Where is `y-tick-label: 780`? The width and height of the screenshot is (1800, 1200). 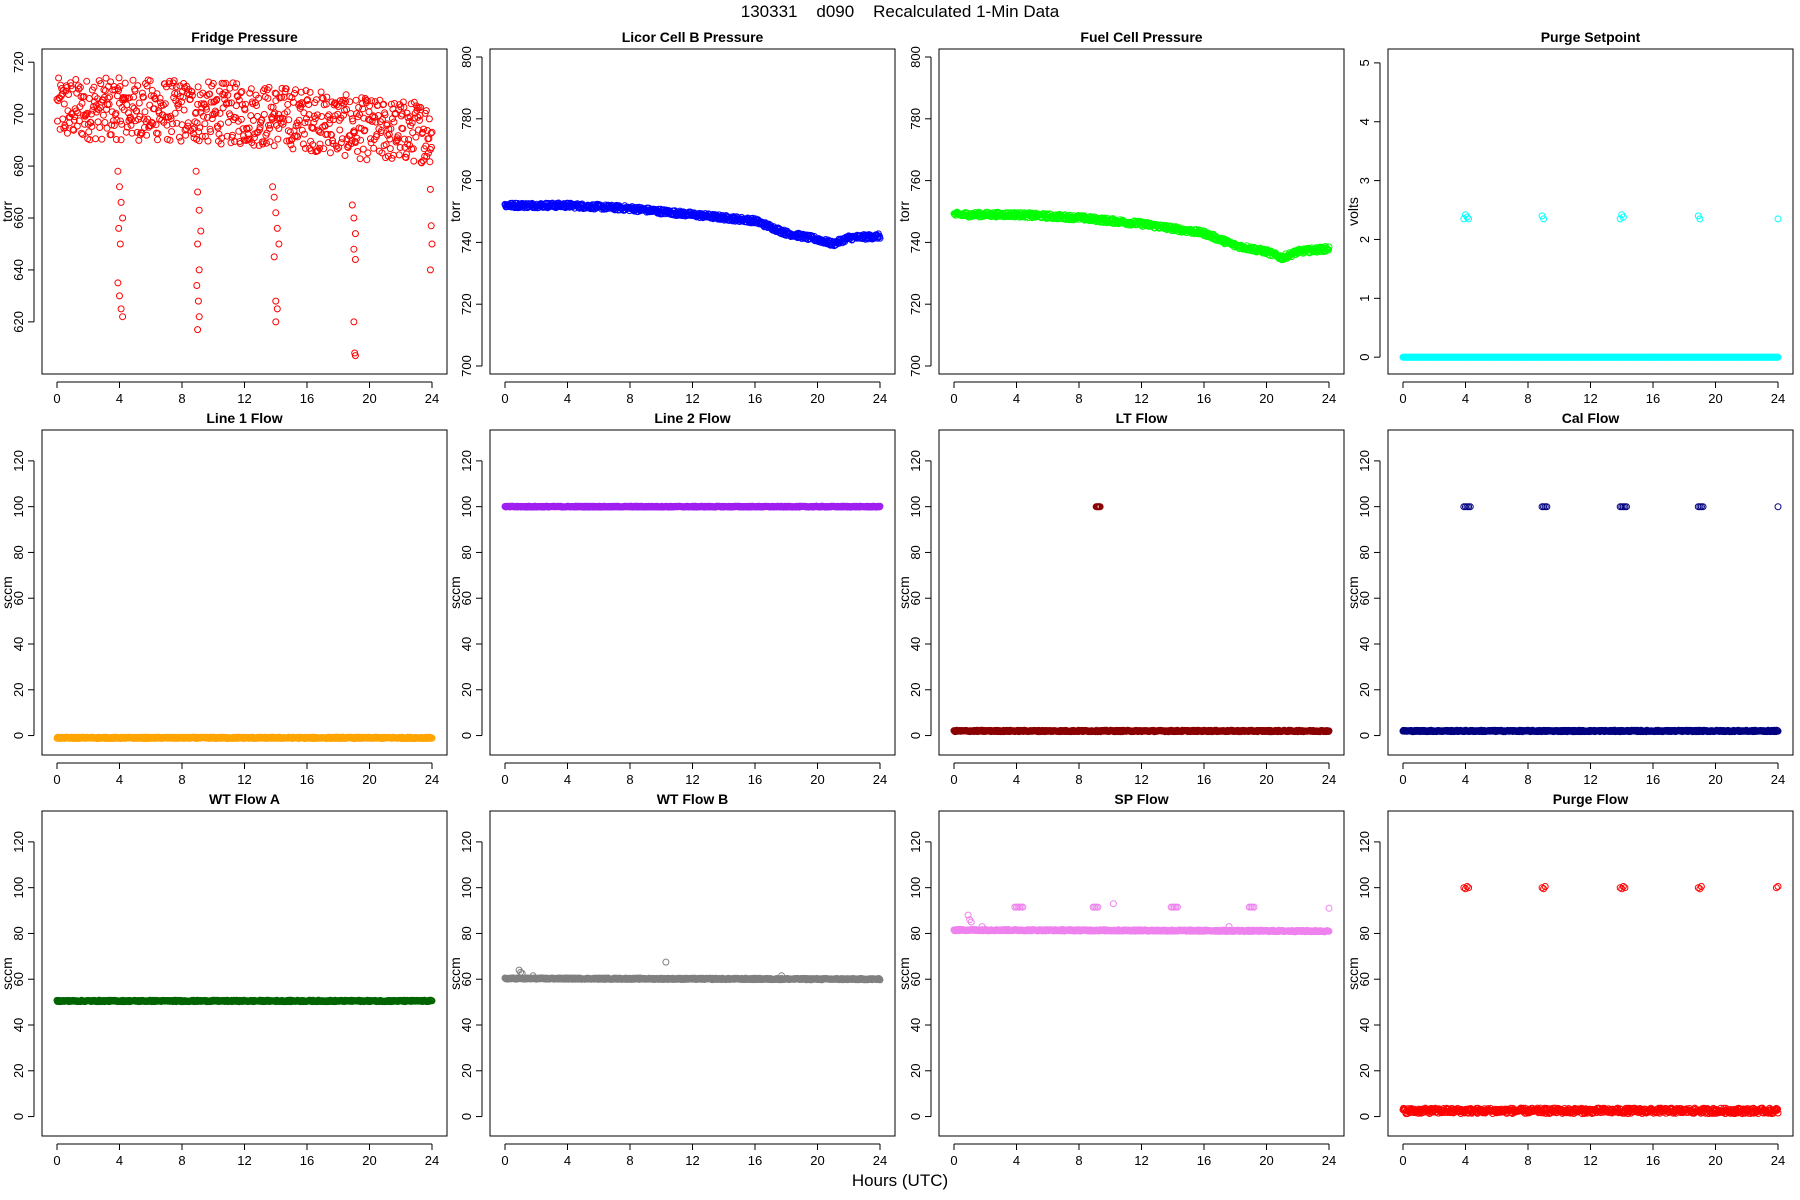 y-tick-label: 780 is located at coordinates (915, 119).